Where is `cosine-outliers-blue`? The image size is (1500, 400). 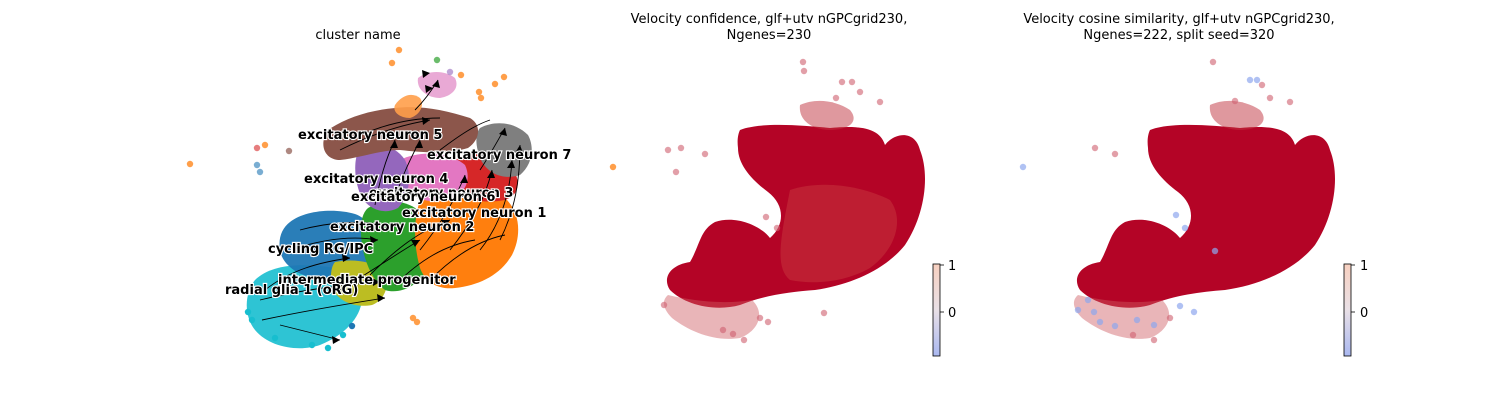 cosine-outliers-blue is located at coordinates (1140, 203).